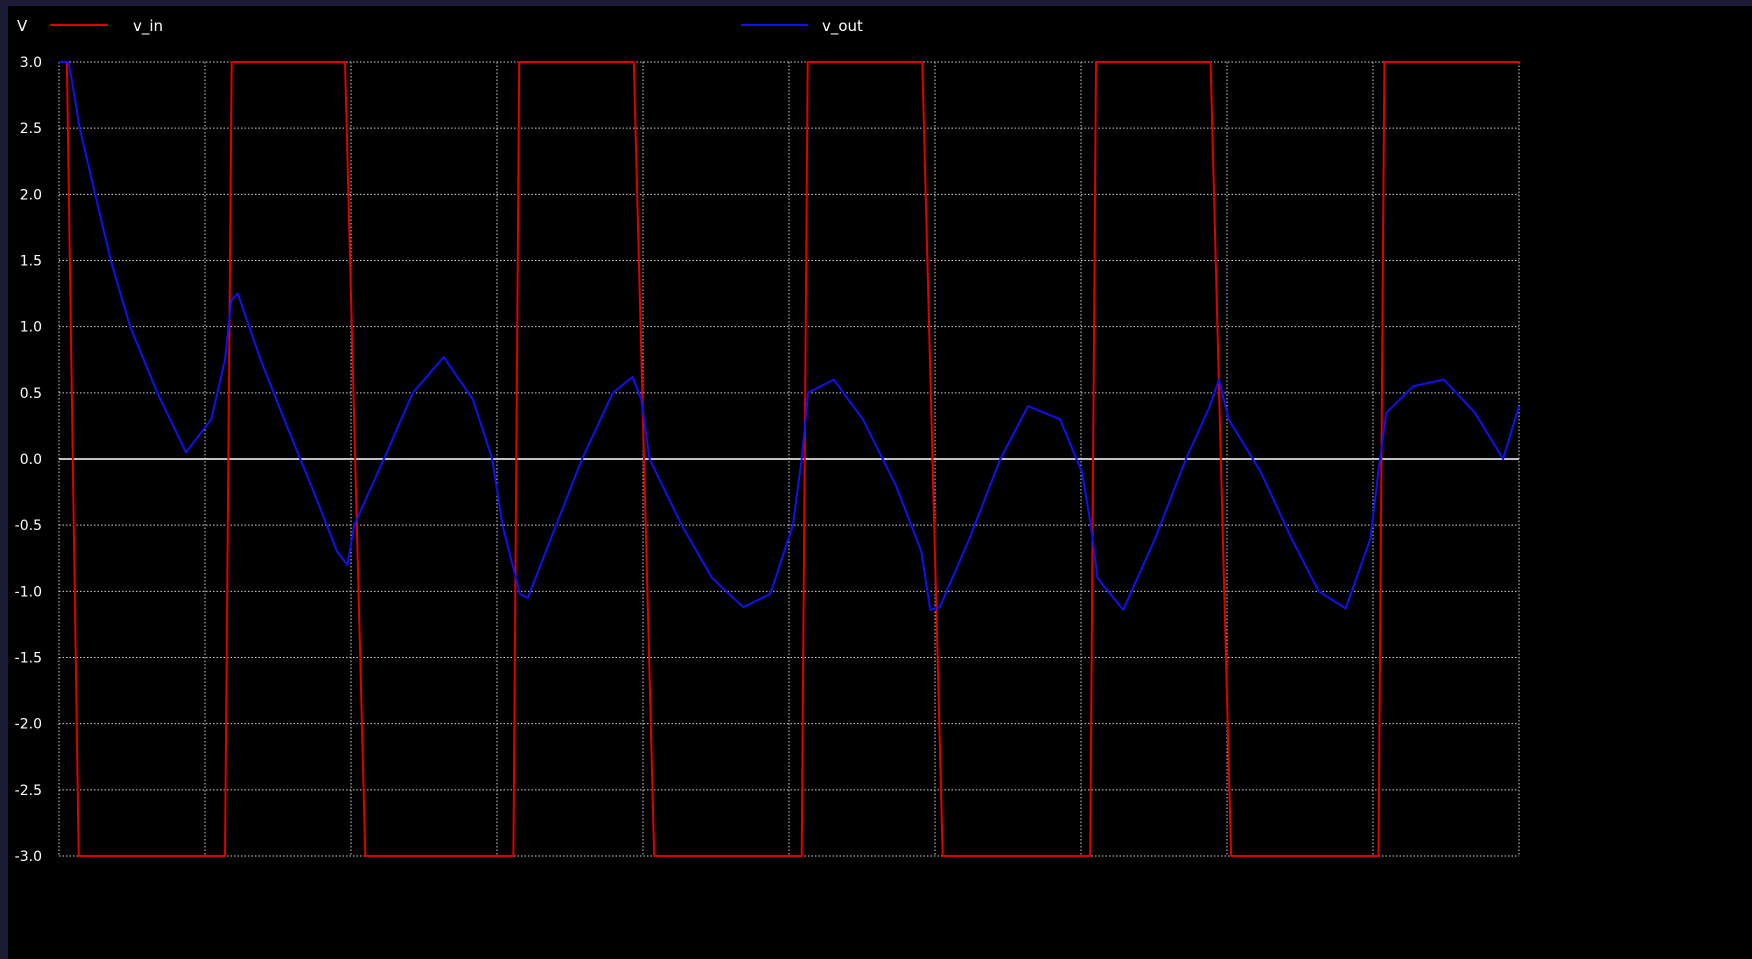 This screenshot has width=1752, height=959. I want to click on y-tick-label: 1.5, so click(31, 262).